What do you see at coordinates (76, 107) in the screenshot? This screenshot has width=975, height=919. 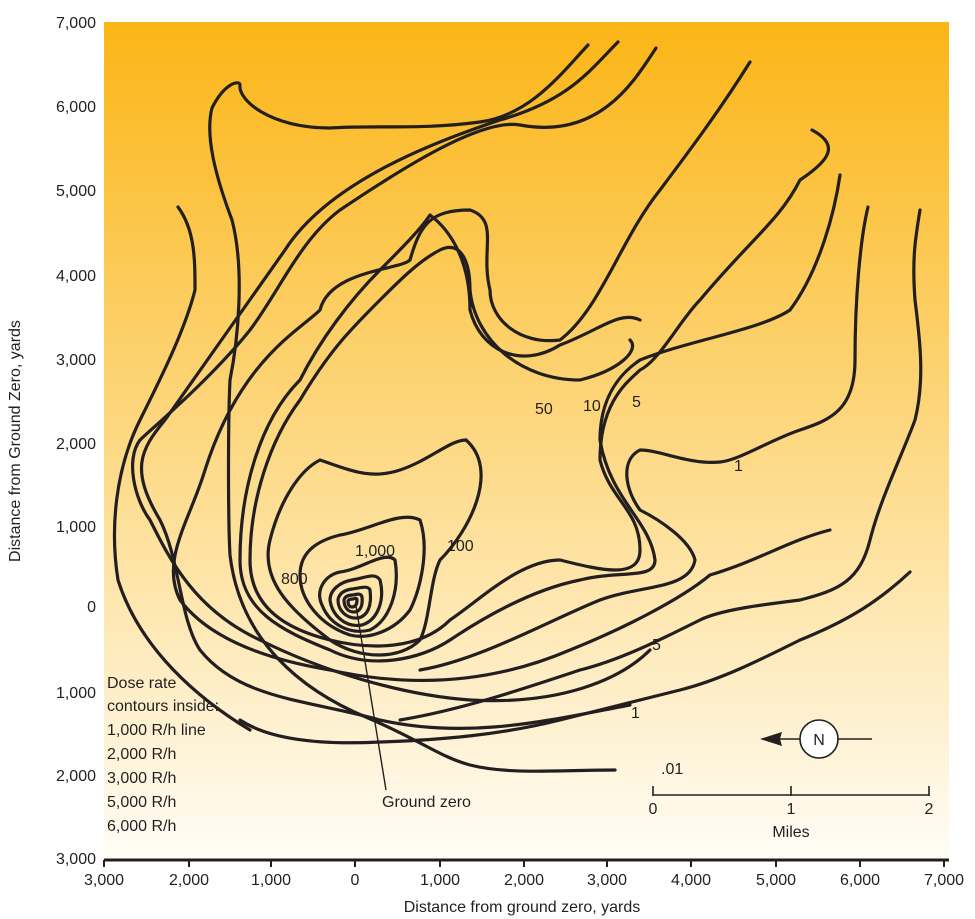 I see `y-tick-label: 6,000` at bounding box center [76, 107].